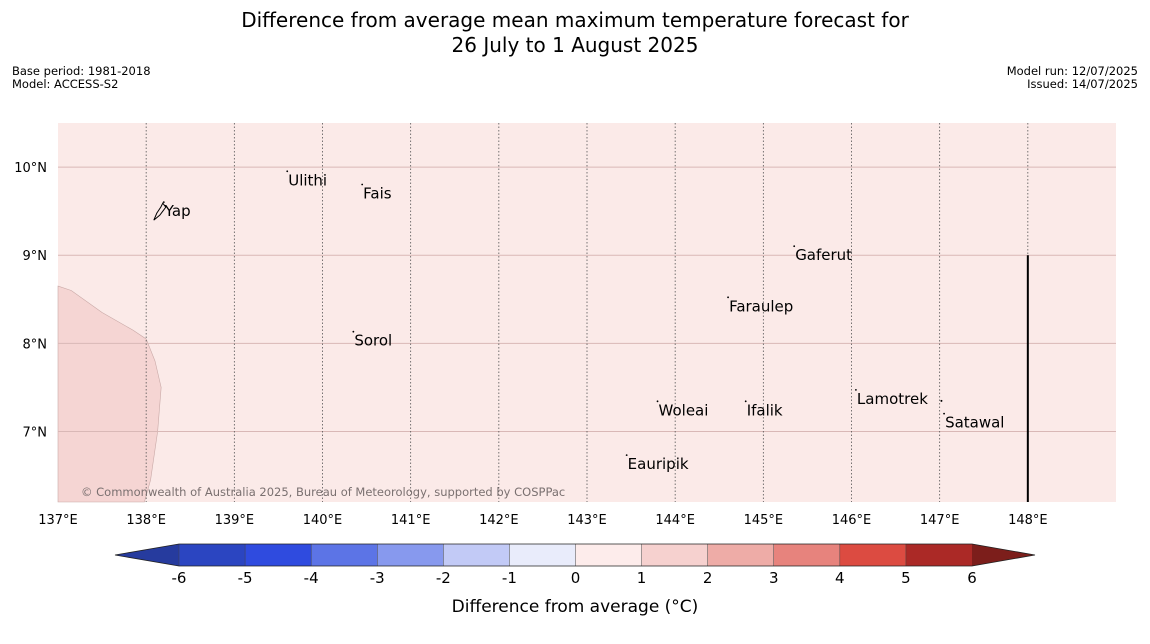 Image resolution: width=1150 pixels, height=644 pixels. Describe the element at coordinates (823, 255) in the screenshot. I see `place-label: Gaferut` at that location.